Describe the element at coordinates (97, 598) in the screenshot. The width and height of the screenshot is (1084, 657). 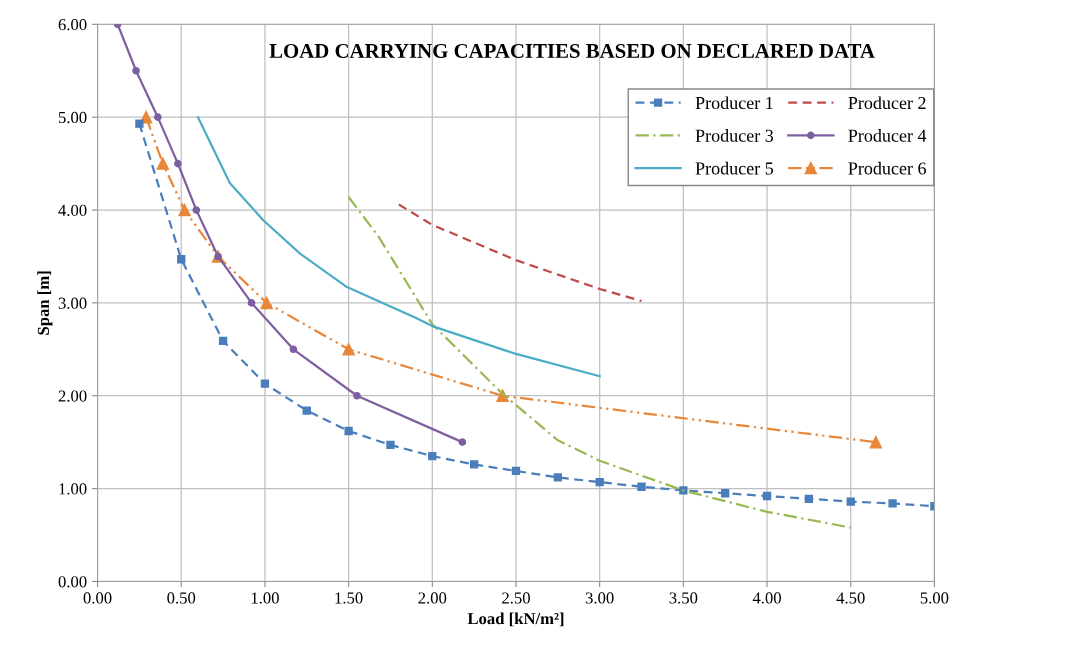
I see `x-tick-label: 0.00` at that location.